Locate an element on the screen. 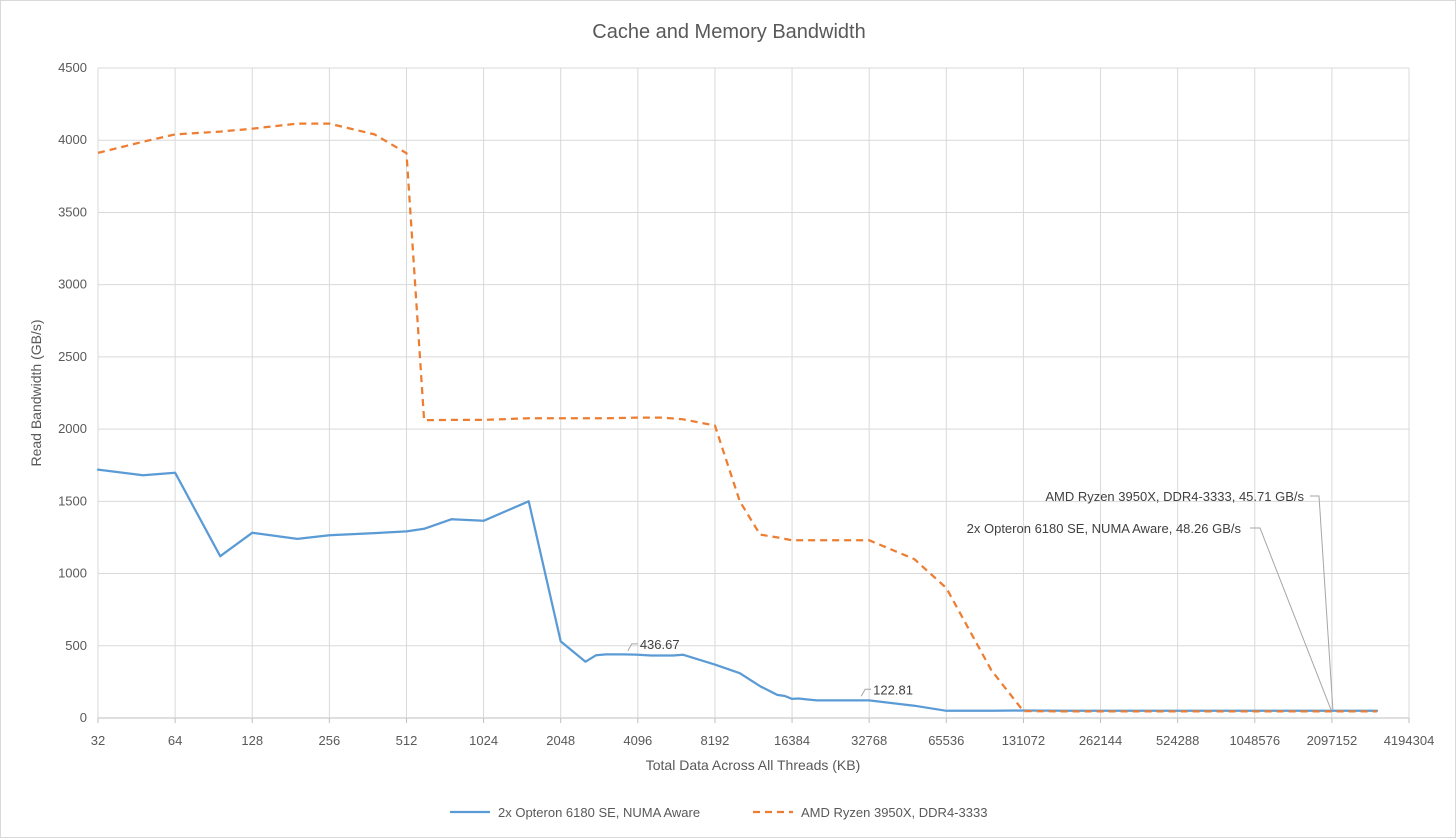 The height and width of the screenshot is (839, 1456). y-tick-label: 0 is located at coordinates (83, 717).